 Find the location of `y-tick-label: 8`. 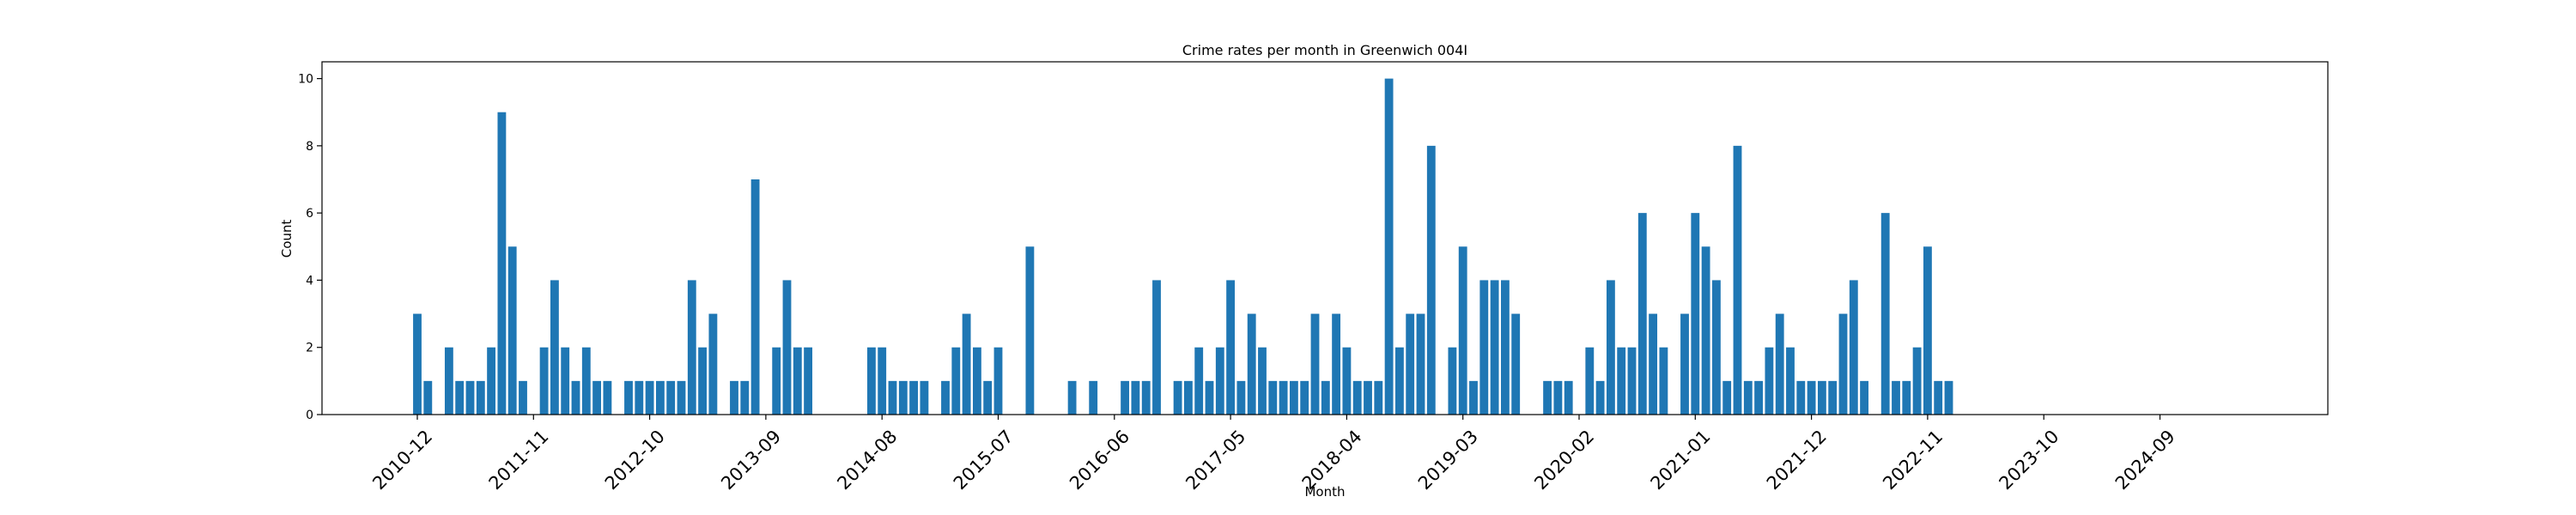

y-tick-label: 8 is located at coordinates (310, 147).